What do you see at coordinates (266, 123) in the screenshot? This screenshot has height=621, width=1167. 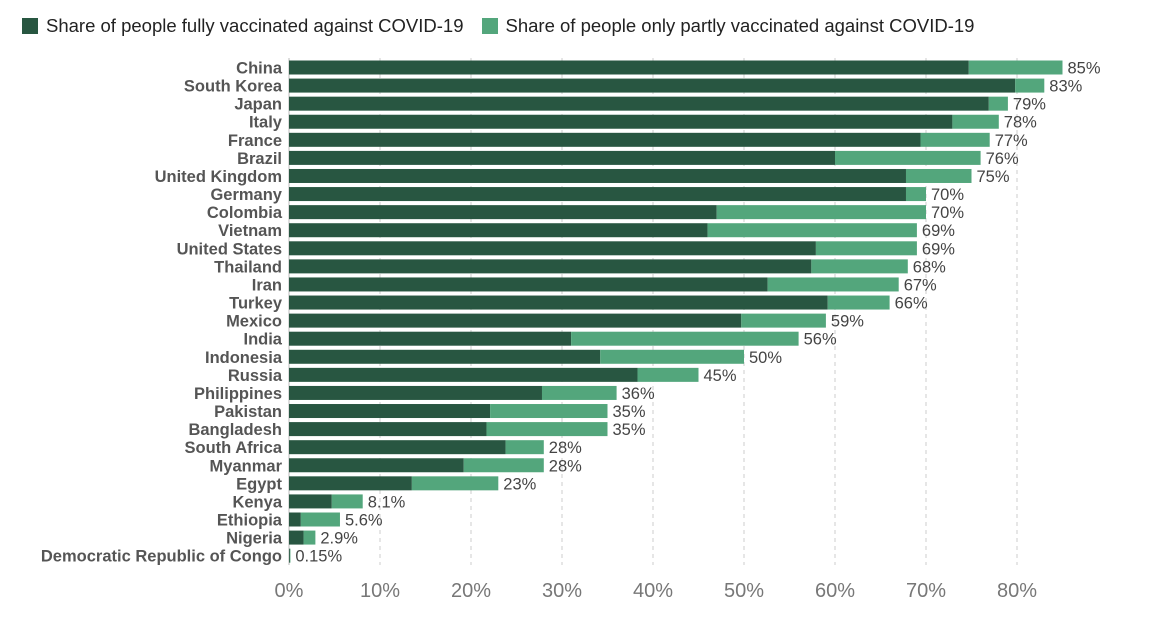 I see `category-label-italy: Italy` at bounding box center [266, 123].